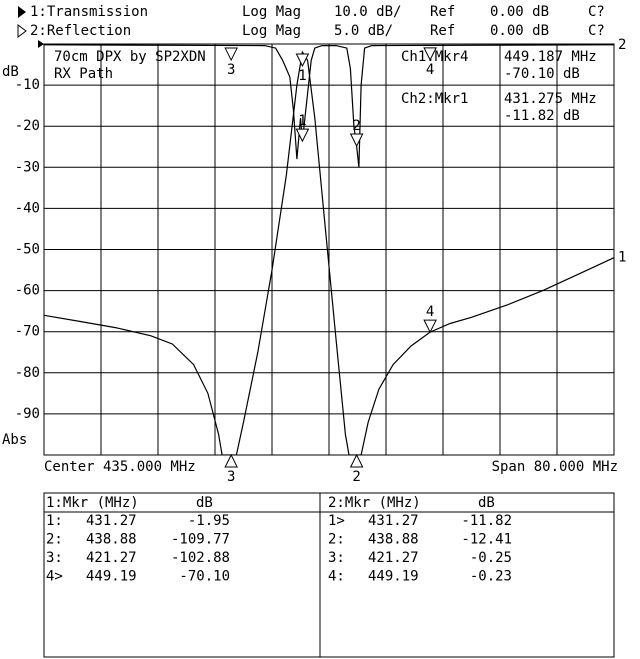 This screenshot has height=659, width=640. What do you see at coordinates (486, 521) in the screenshot?
I see `table-cell: -11.82` at bounding box center [486, 521].